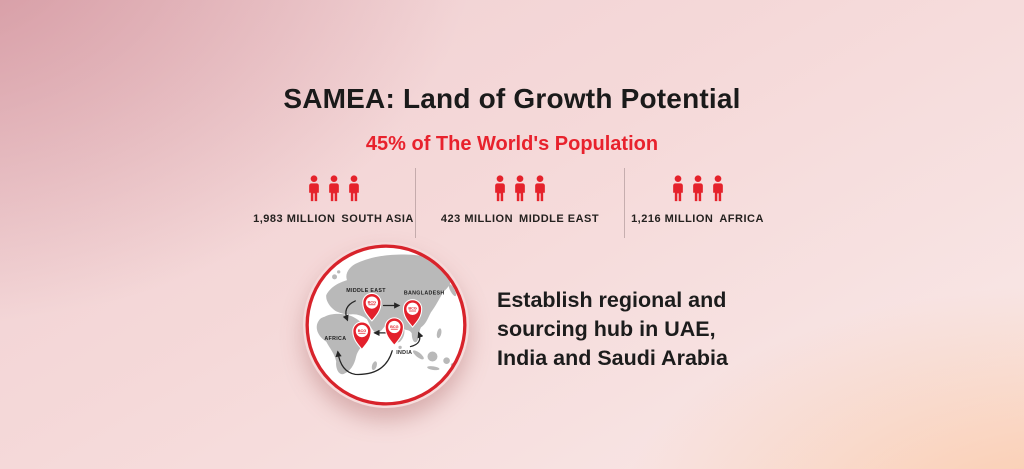 This screenshot has width=1024, height=469. What do you see at coordinates (377, 219) in the screenshot?
I see `stat-region: SOUTH ASIA` at bounding box center [377, 219].